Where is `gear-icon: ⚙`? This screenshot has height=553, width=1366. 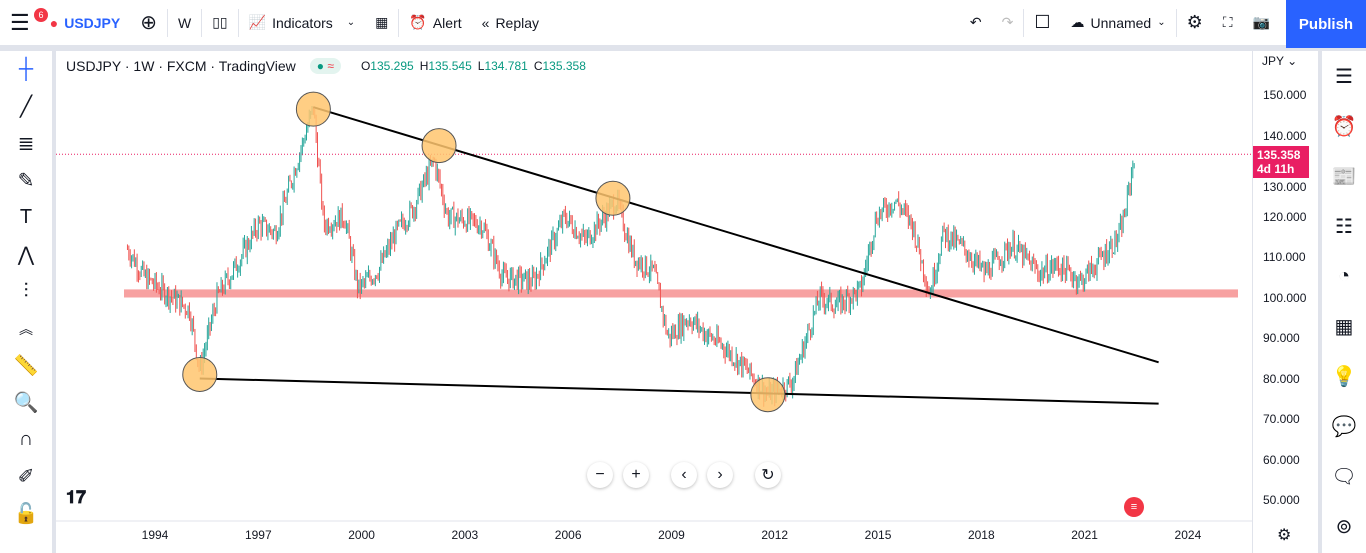 gear-icon: ⚙ is located at coordinates (1194, 22).